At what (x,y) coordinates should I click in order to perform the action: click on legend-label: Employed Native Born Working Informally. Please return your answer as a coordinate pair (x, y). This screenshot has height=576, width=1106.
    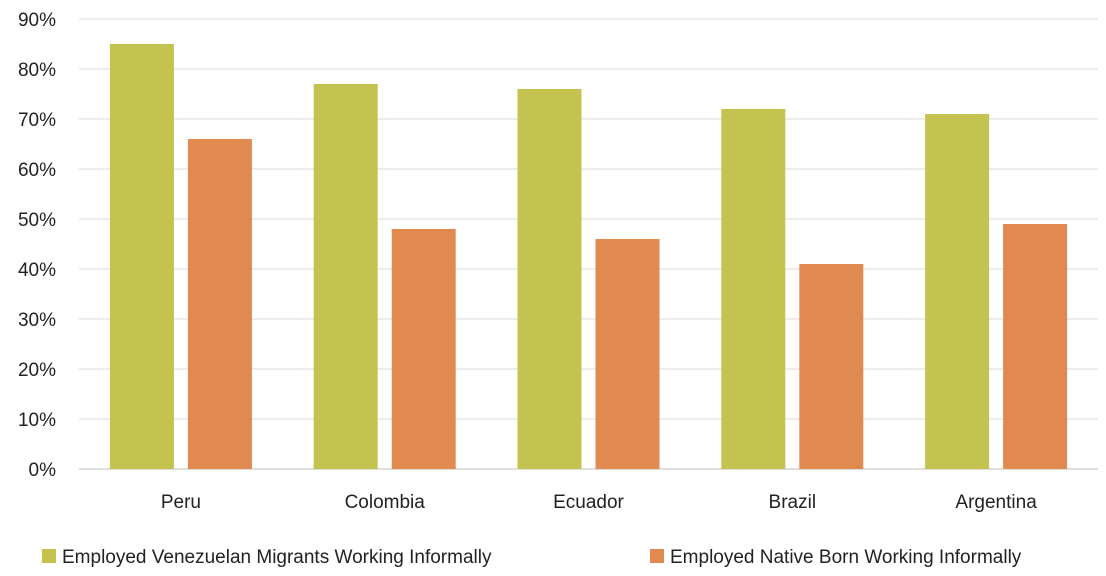
    Looking at the image, I should click on (846, 557).